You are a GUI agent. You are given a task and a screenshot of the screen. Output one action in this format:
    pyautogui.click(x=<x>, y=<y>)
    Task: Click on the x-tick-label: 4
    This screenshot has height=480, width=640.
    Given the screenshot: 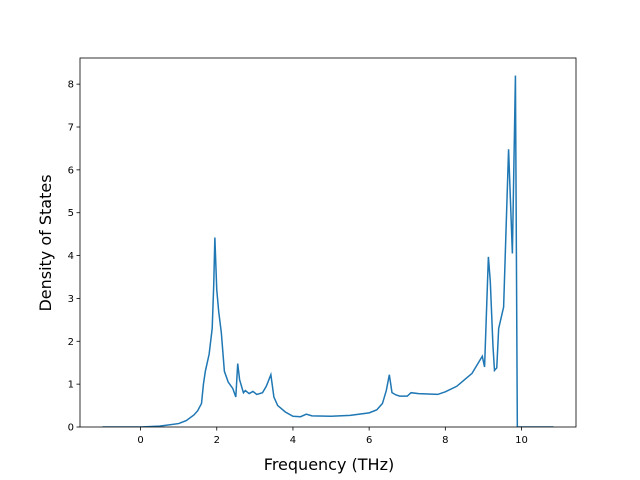 What is the action you would take?
    pyautogui.click(x=293, y=440)
    